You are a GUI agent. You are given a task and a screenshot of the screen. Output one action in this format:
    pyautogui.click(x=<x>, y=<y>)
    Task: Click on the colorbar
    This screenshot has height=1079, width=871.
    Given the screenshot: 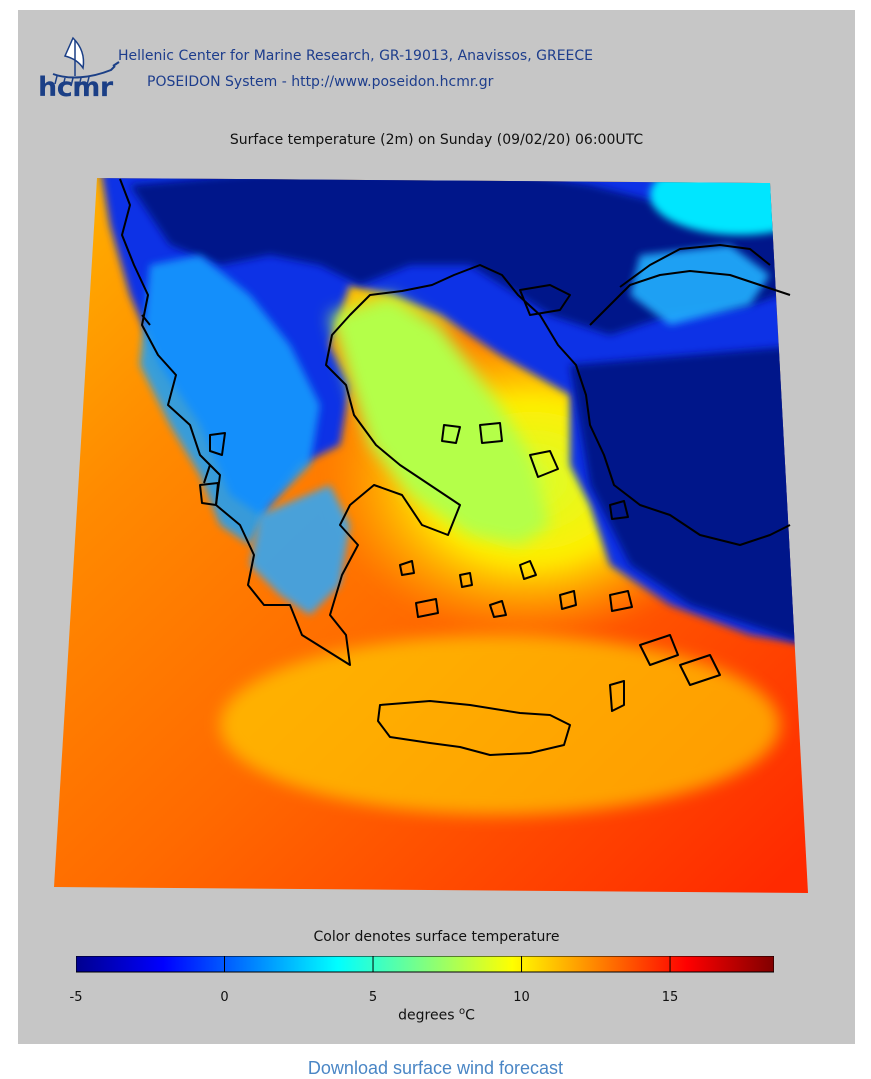 What is the action you would take?
    pyautogui.click(x=425, y=964)
    